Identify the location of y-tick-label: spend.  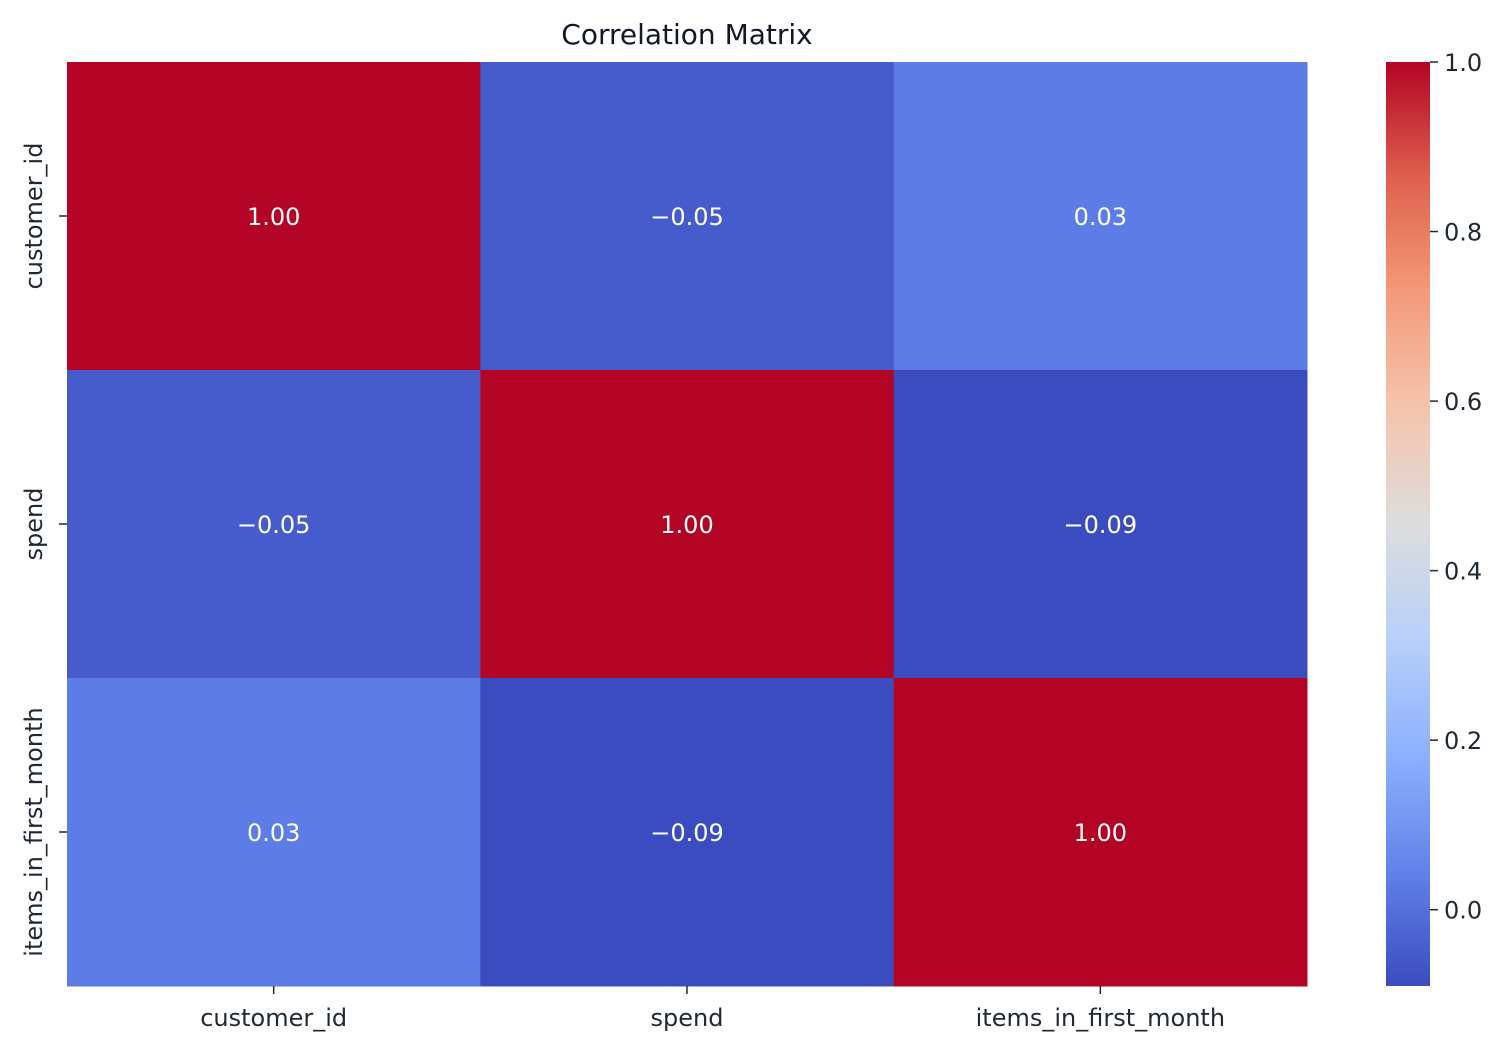
(34, 524).